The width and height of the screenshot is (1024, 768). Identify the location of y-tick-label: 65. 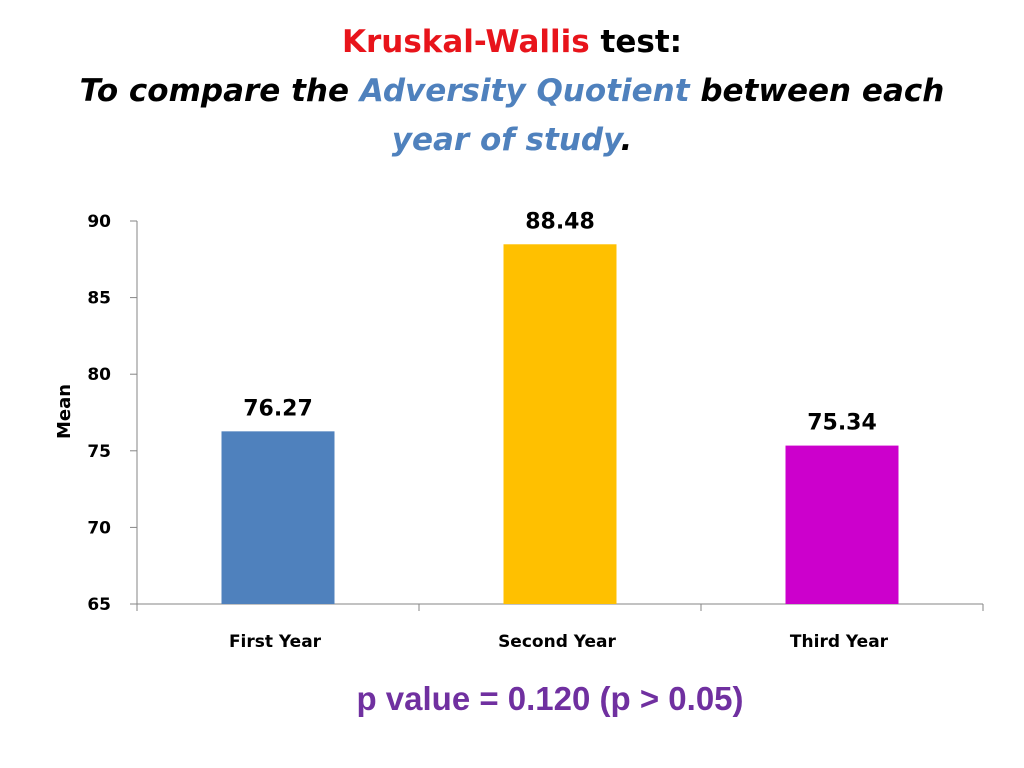
(99, 605).